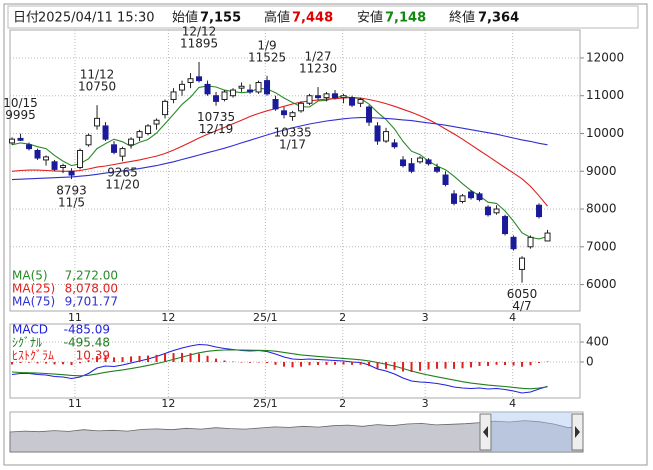 The image size is (653, 470). Describe the element at coordinates (75, 317) in the screenshot. I see `x-tick-label: 11` at that location.